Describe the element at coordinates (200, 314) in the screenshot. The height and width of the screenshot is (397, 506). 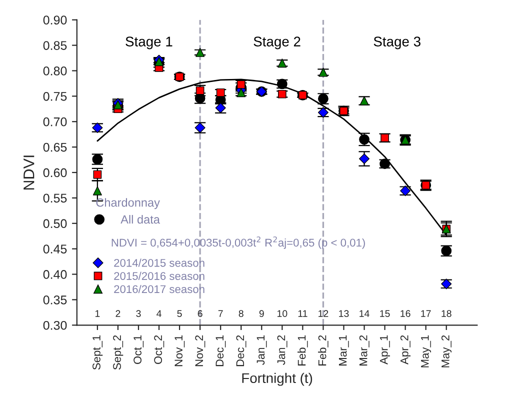
I see `x2-tick-label: 6` at that location.